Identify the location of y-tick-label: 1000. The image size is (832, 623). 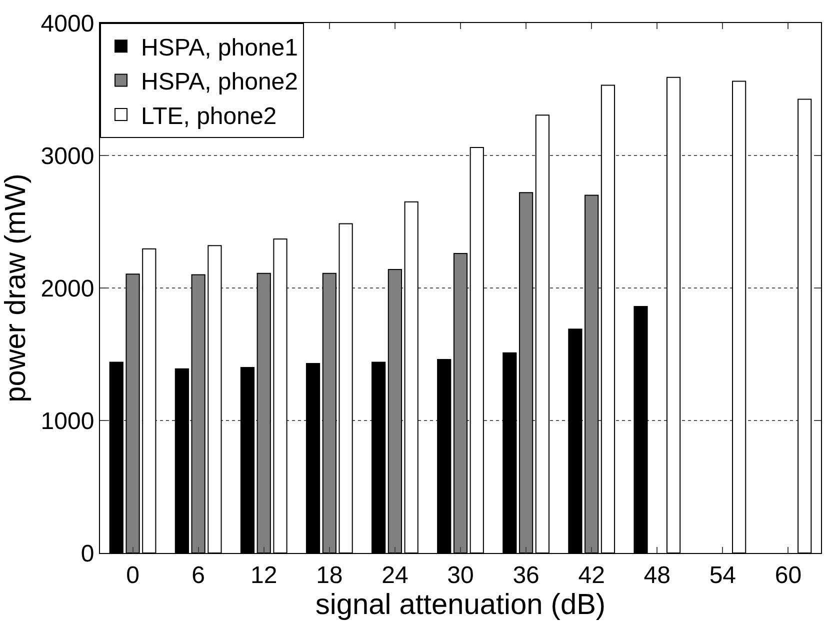
(67, 421).